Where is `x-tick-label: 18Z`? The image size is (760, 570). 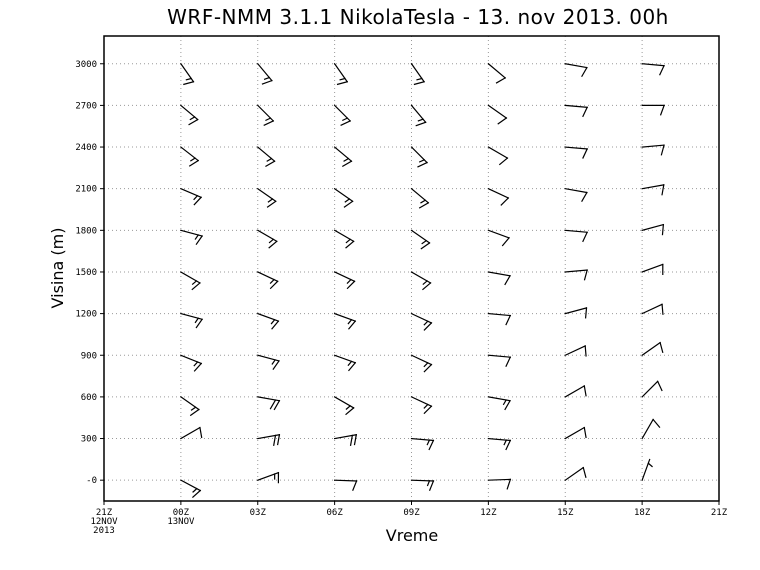 x-tick-label: 18Z is located at coordinates (642, 513).